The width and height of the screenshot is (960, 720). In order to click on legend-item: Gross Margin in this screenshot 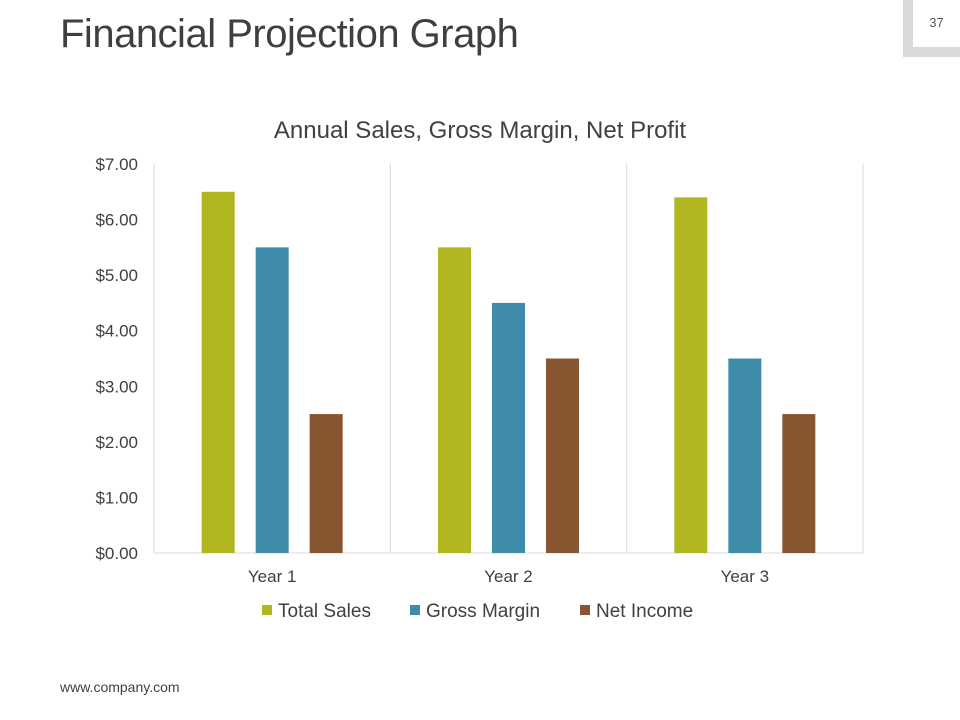, I will do `click(475, 611)`.